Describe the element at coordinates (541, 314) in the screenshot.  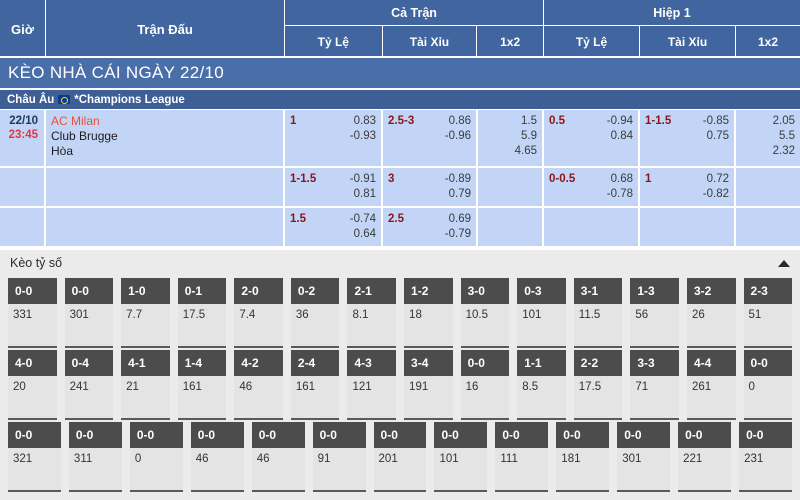
I see `correct-score-card: 0-3 101` at that location.